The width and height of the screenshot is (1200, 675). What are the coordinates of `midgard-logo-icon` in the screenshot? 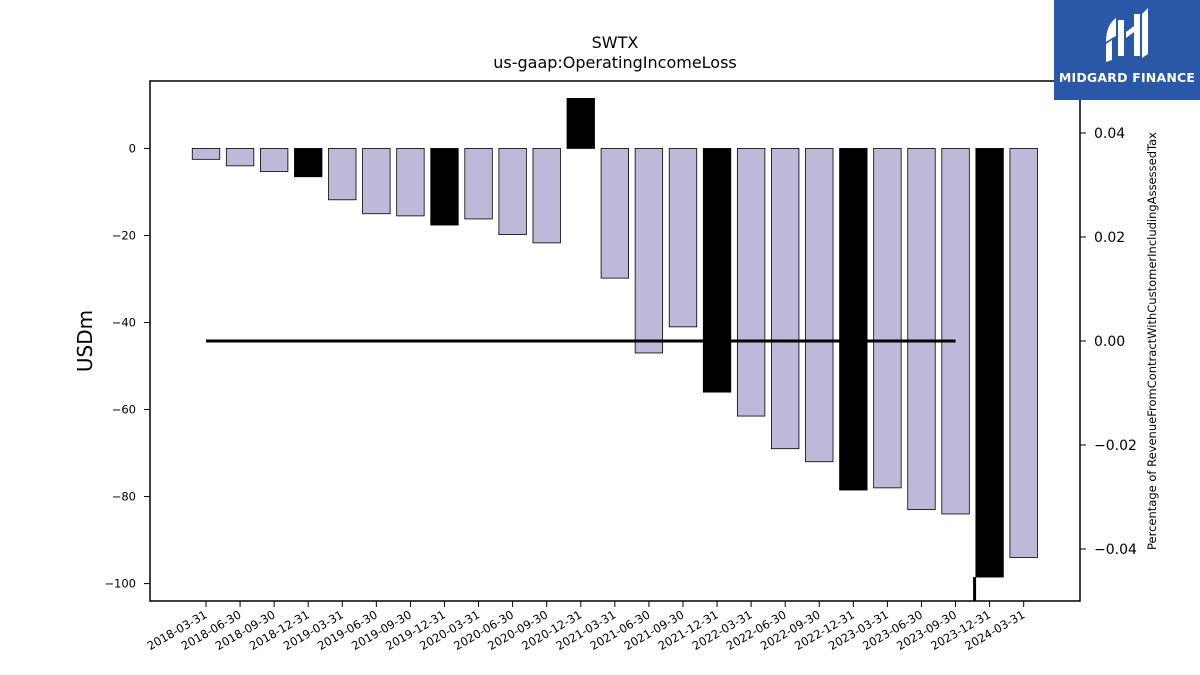 It's located at (1127, 35).